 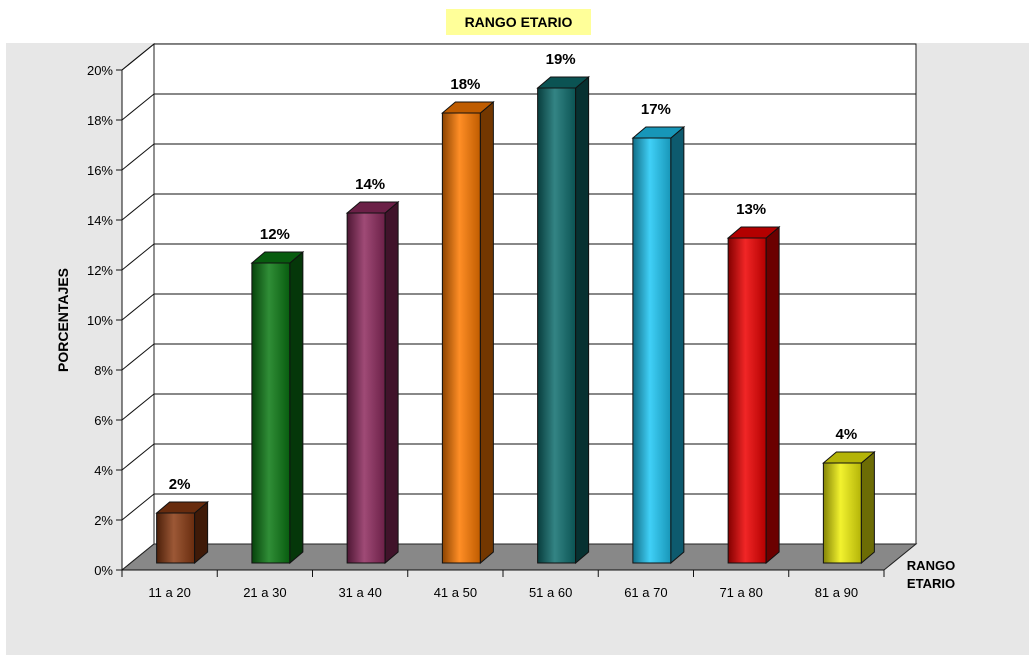 I want to click on x-tick-label: 41 a 50, so click(x=455, y=592).